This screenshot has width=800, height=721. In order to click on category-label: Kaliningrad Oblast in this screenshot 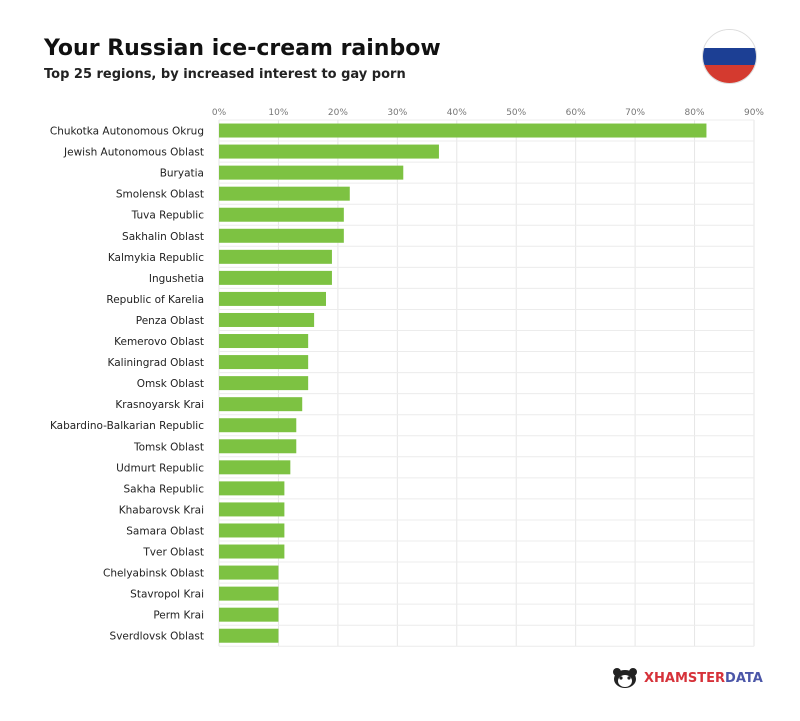, I will do `click(156, 363)`.